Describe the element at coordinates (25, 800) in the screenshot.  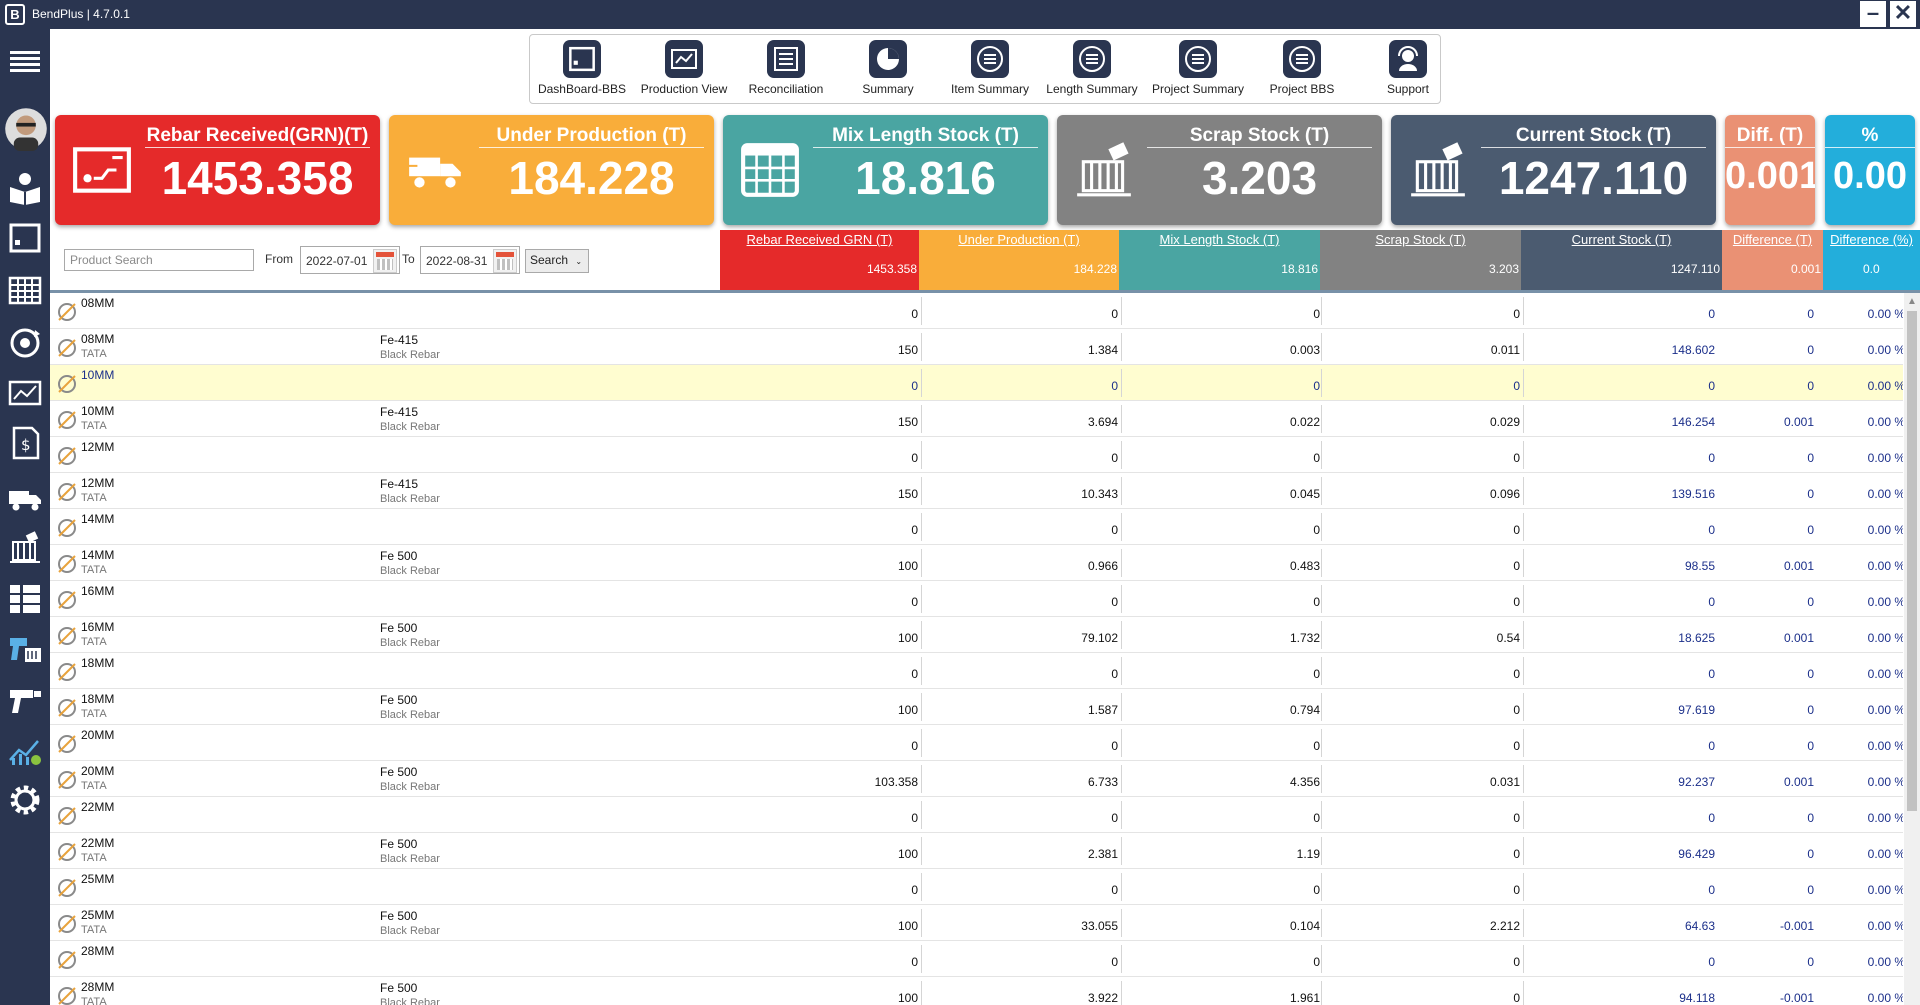
I see `sidebar-gear-icon` at that location.